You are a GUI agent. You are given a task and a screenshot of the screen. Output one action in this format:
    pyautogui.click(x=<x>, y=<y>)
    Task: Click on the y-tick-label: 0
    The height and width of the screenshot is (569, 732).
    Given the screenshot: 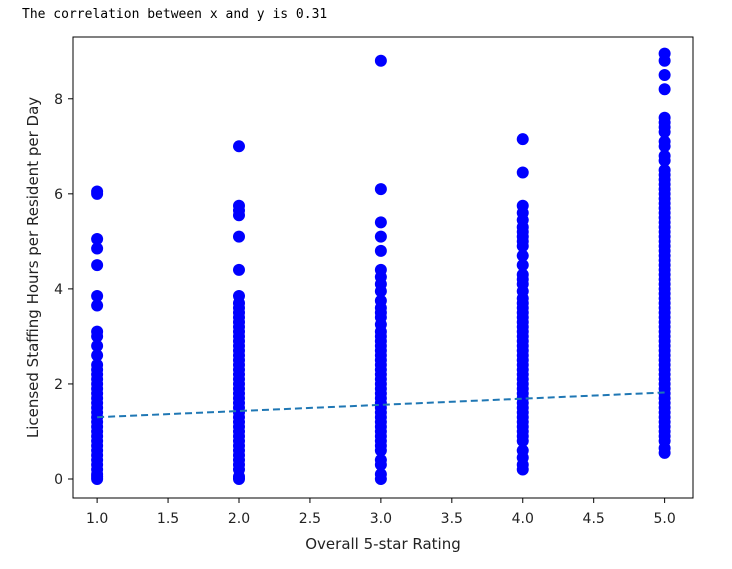 What is the action you would take?
    pyautogui.click(x=58, y=480)
    